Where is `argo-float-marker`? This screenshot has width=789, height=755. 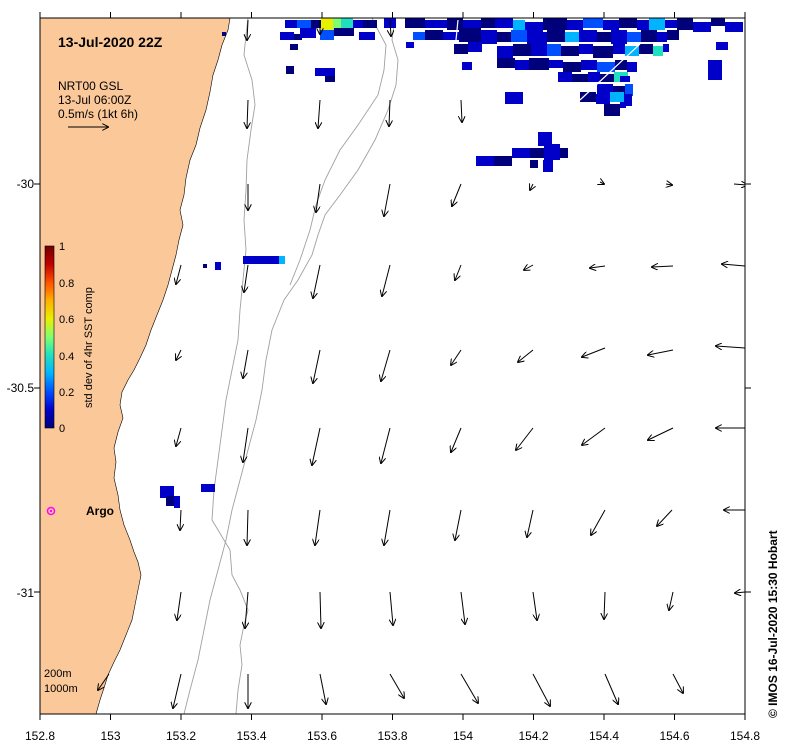 argo-float-marker is located at coordinates (51, 511).